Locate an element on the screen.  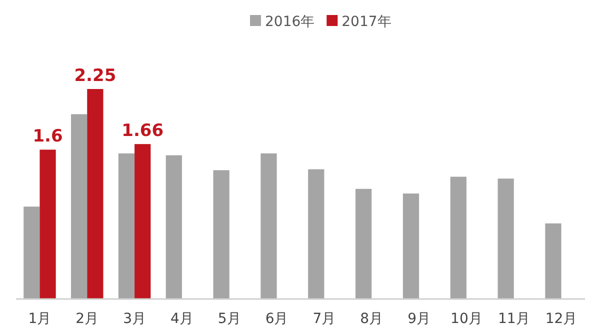
x-tick-label: 5月 is located at coordinates (229, 319).